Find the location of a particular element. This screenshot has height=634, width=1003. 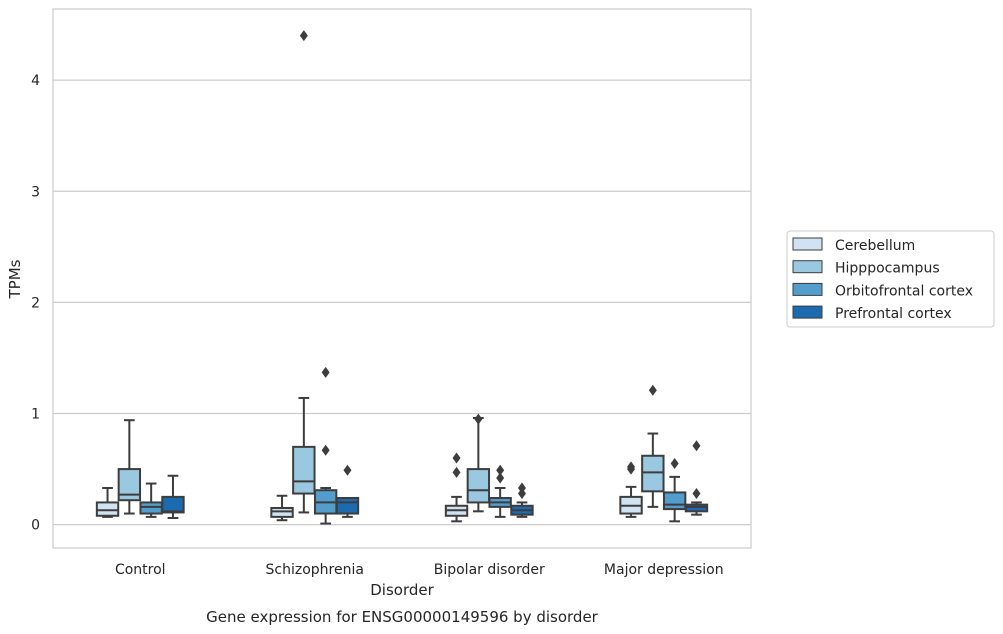

y-tick-labels: 0 1 2 3 4 is located at coordinates (35, 303).